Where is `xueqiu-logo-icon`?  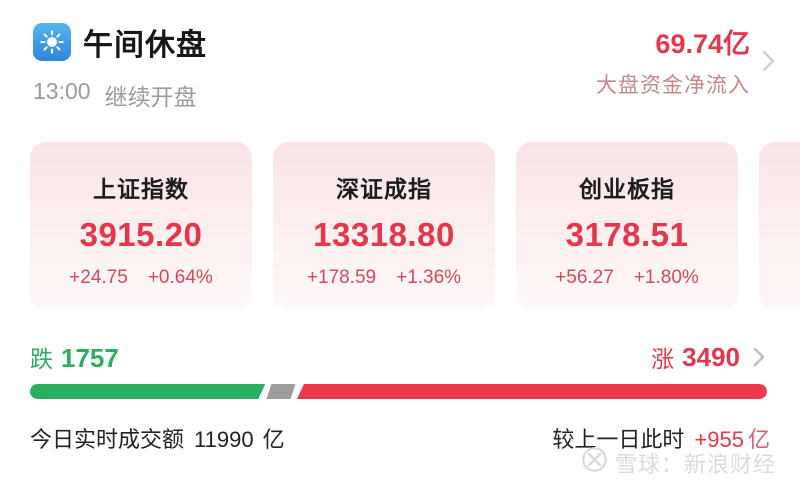
xueqiu-logo-icon is located at coordinates (594, 462).